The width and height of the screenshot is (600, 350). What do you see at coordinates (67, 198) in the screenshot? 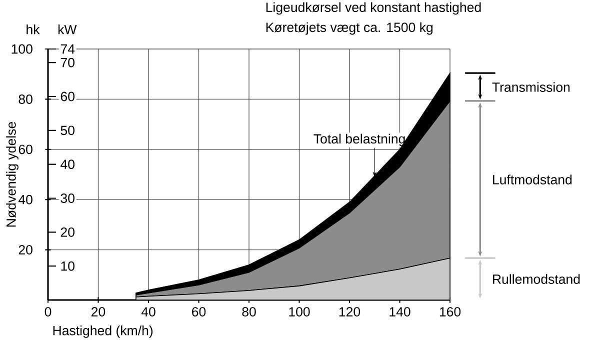
I see `y2-tick-label: 30` at bounding box center [67, 198].